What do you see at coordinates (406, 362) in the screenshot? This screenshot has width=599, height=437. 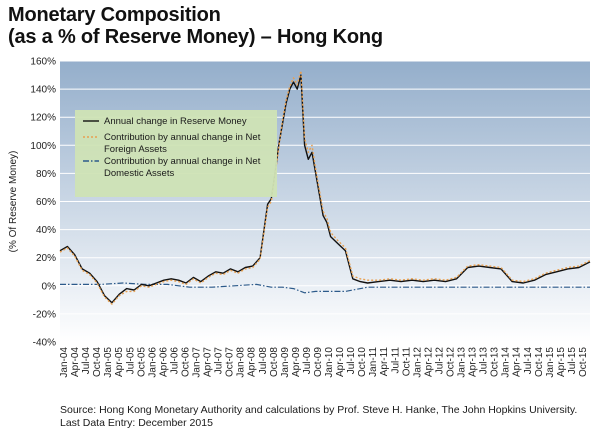 I see `x-tick-label: Oct-11` at bounding box center [406, 362].